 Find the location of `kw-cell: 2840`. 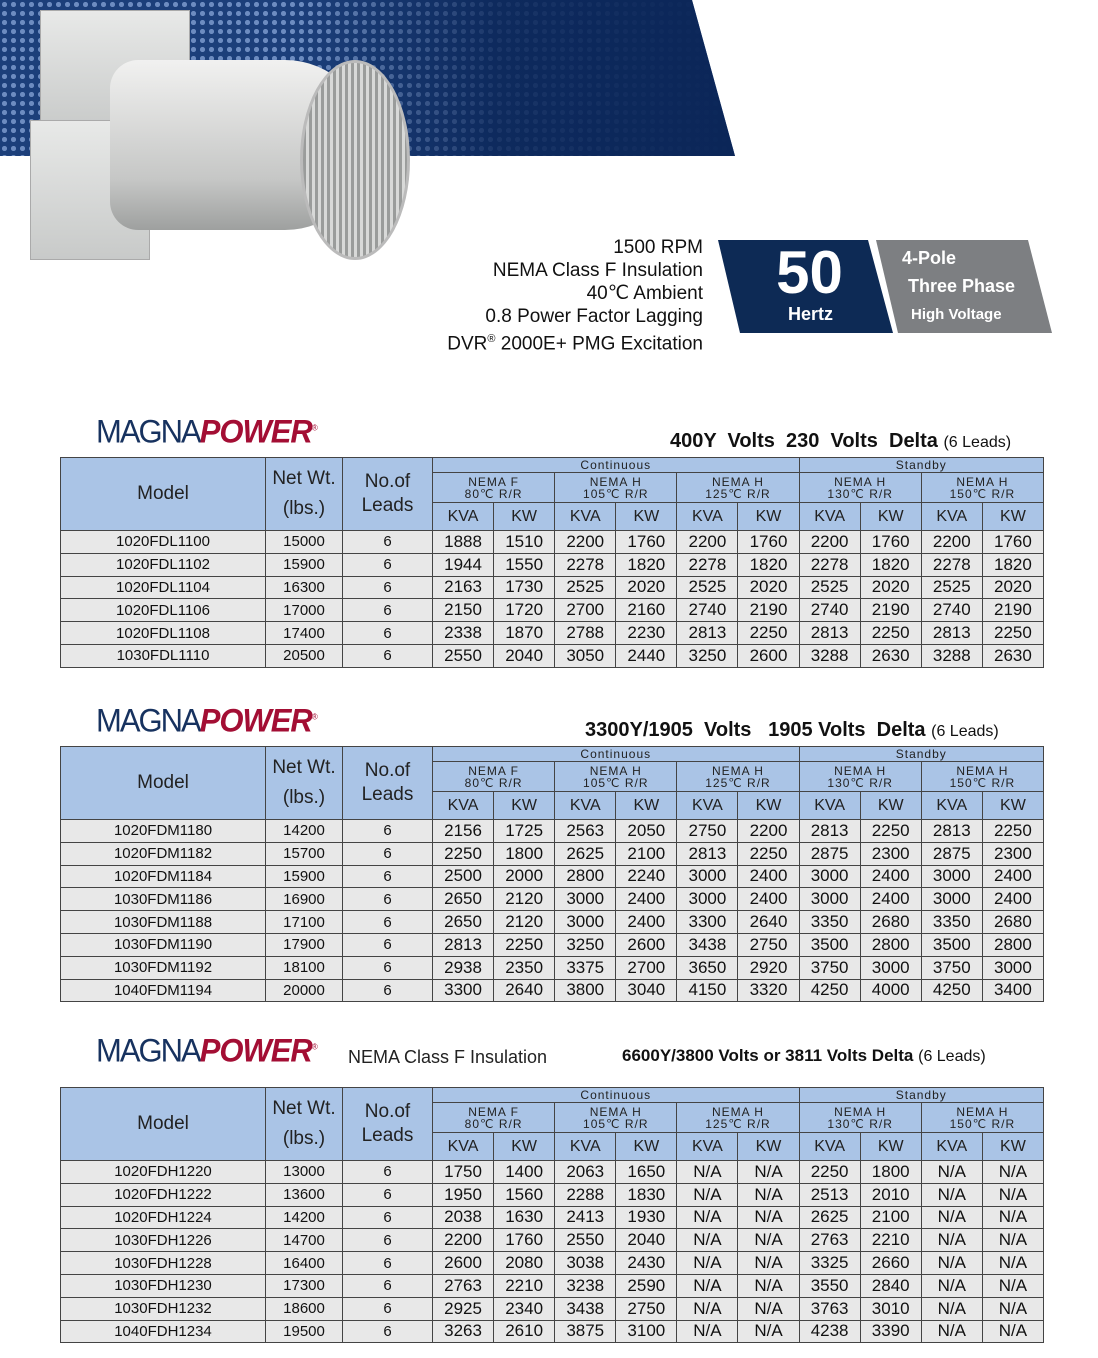

kw-cell: 2840 is located at coordinates (890, 1285).